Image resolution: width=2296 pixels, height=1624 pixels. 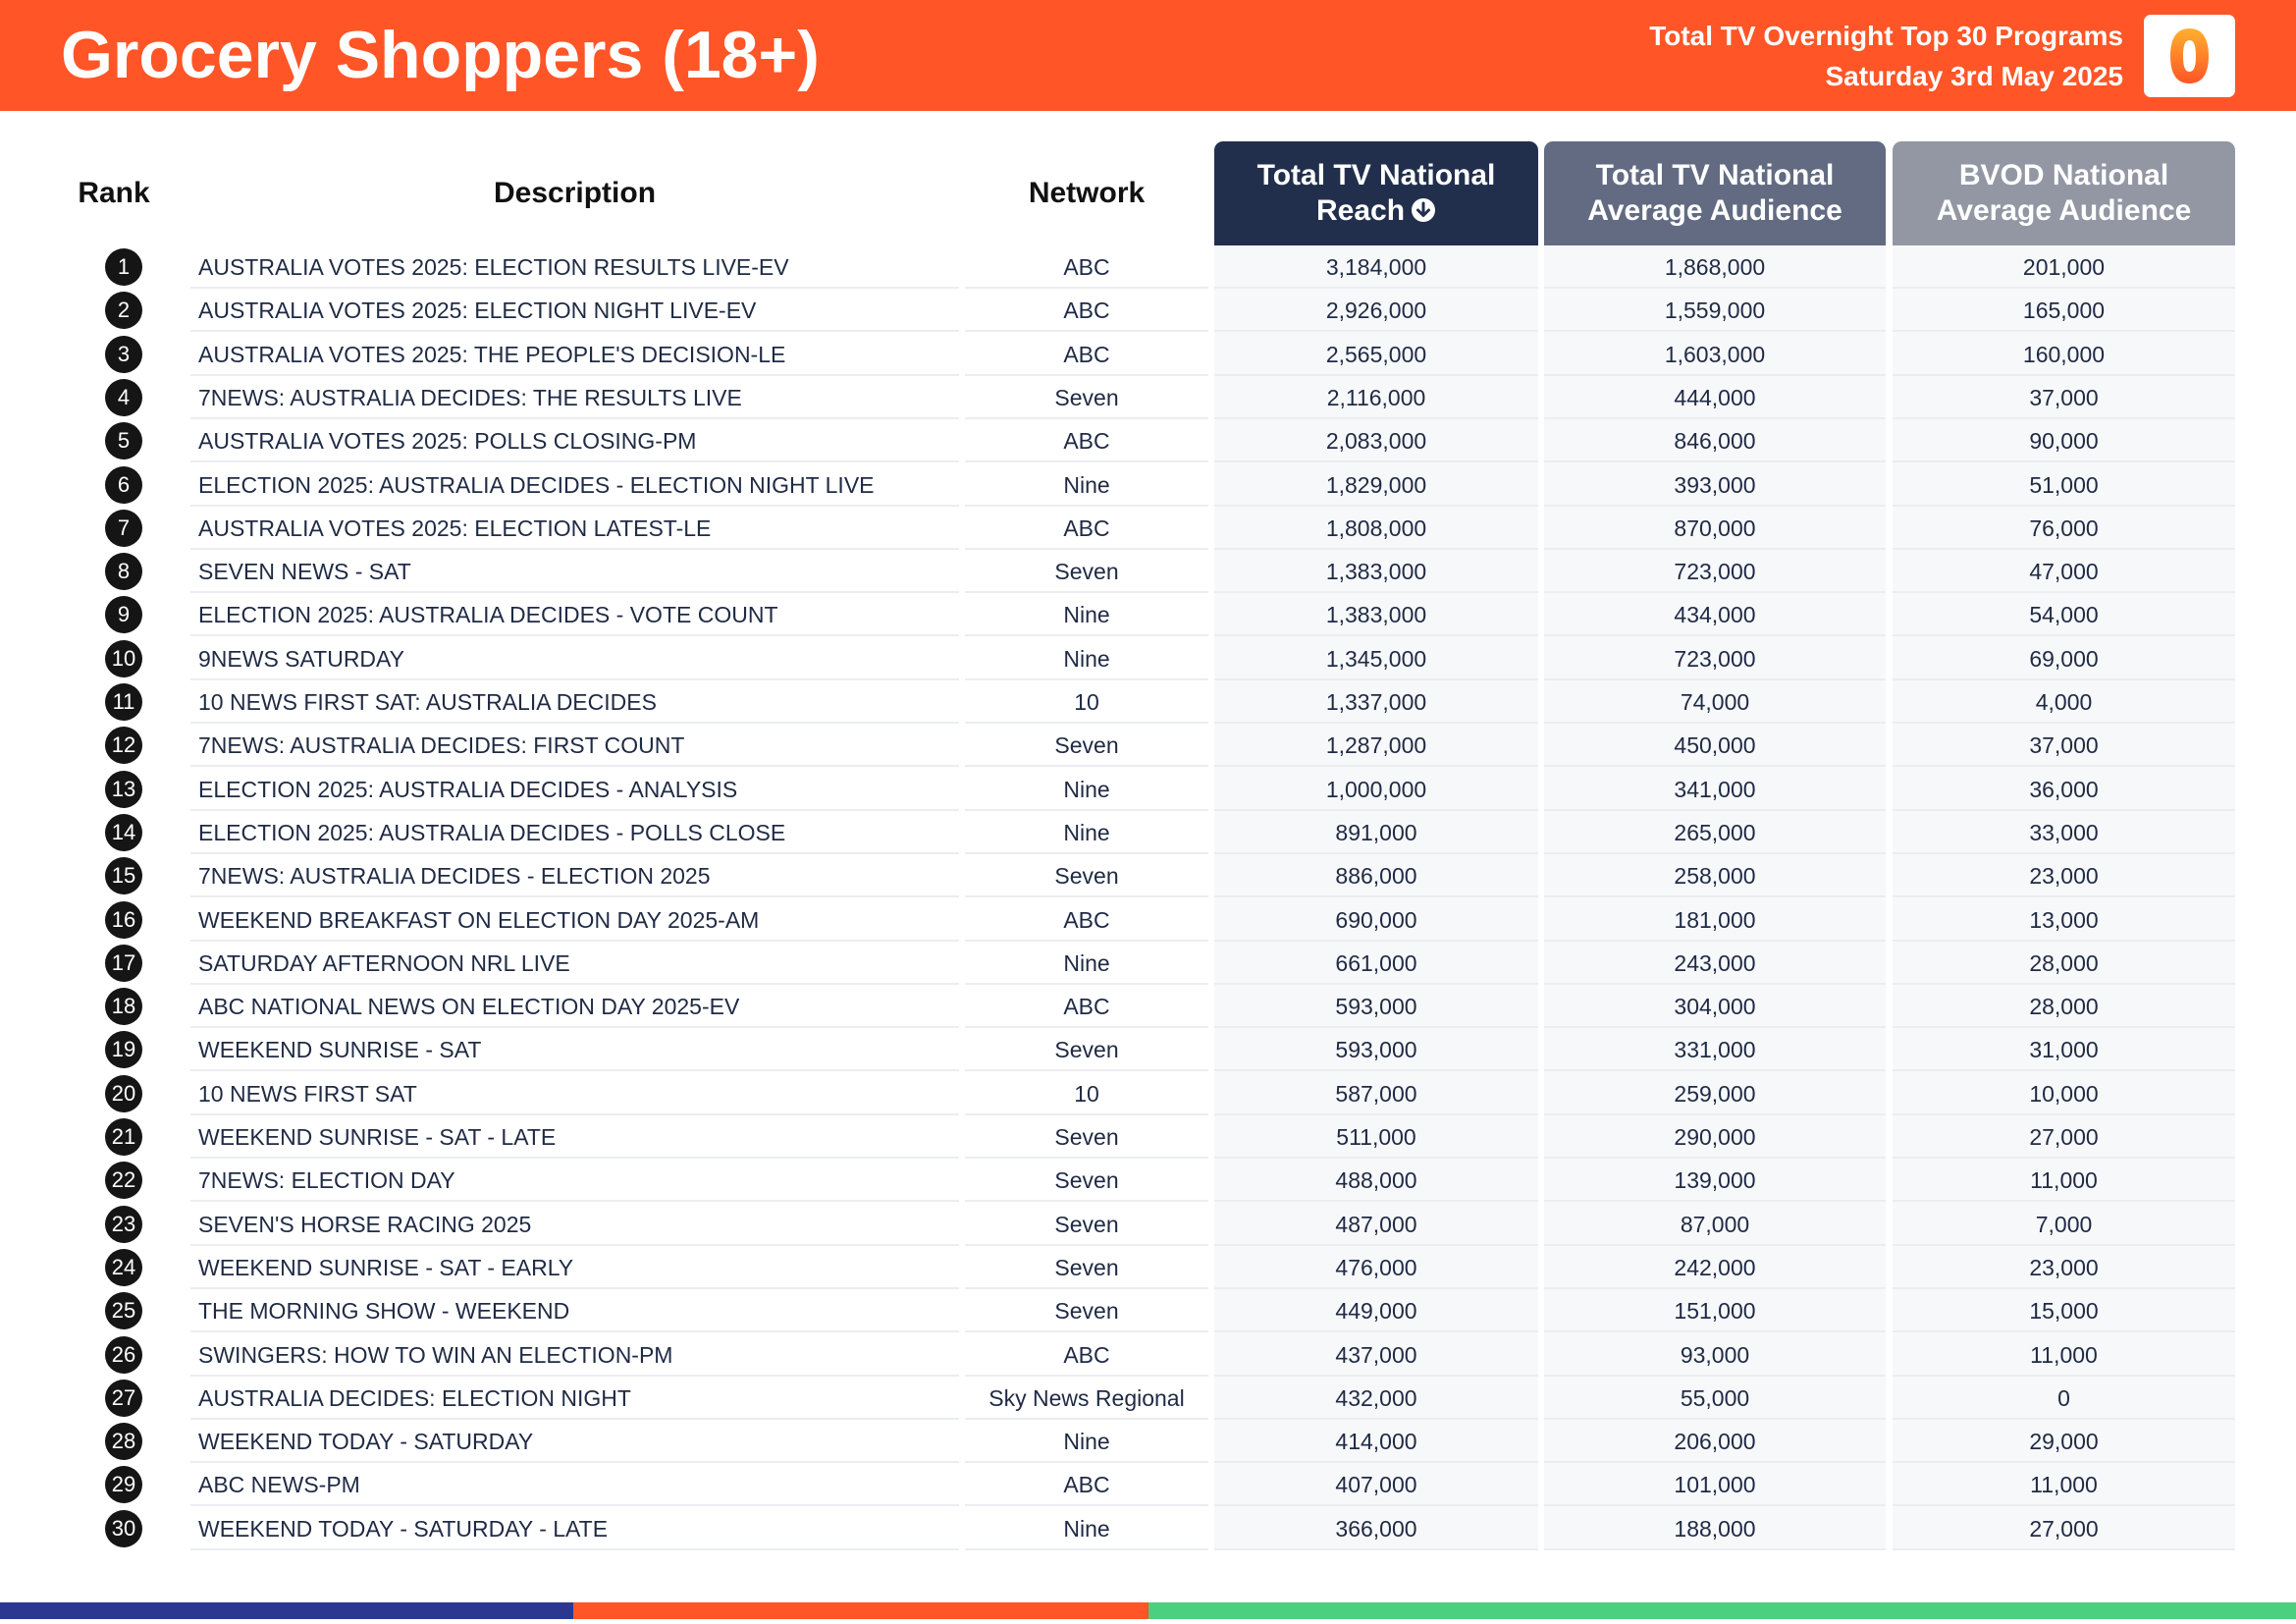 I want to click on avg-header-line1: Total TV National, so click(x=1715, y=175).